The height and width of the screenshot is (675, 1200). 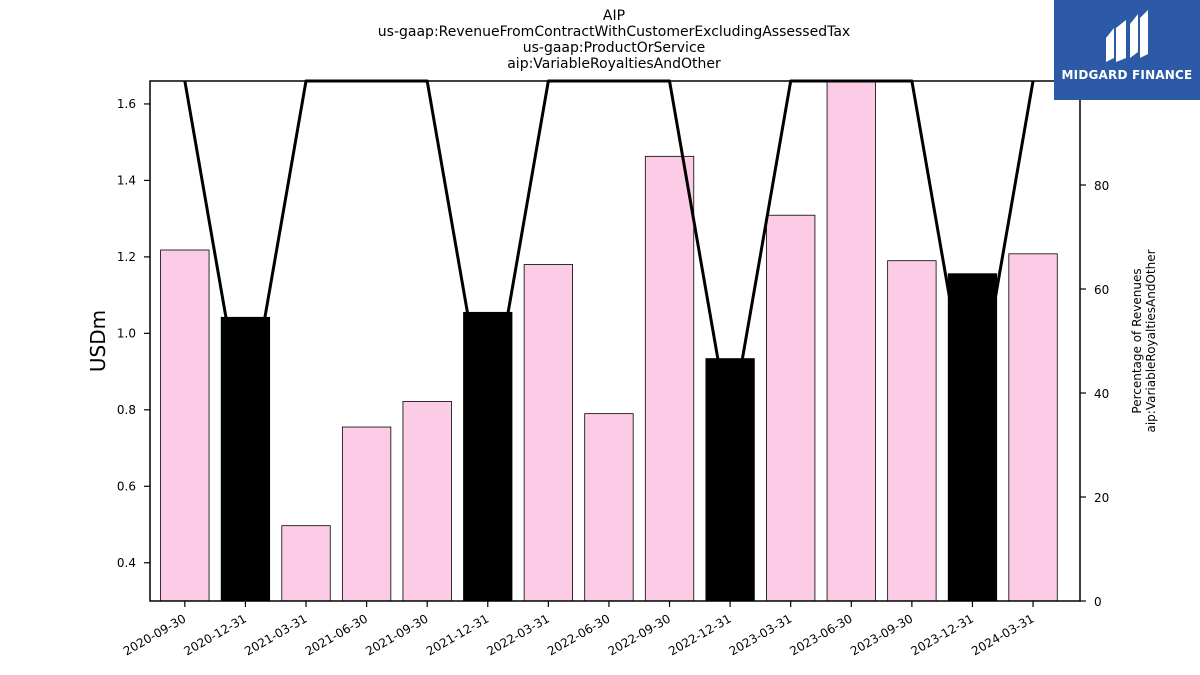 I want to click on x-tick-label: 2023-09-30, so click(x=881, y=634).